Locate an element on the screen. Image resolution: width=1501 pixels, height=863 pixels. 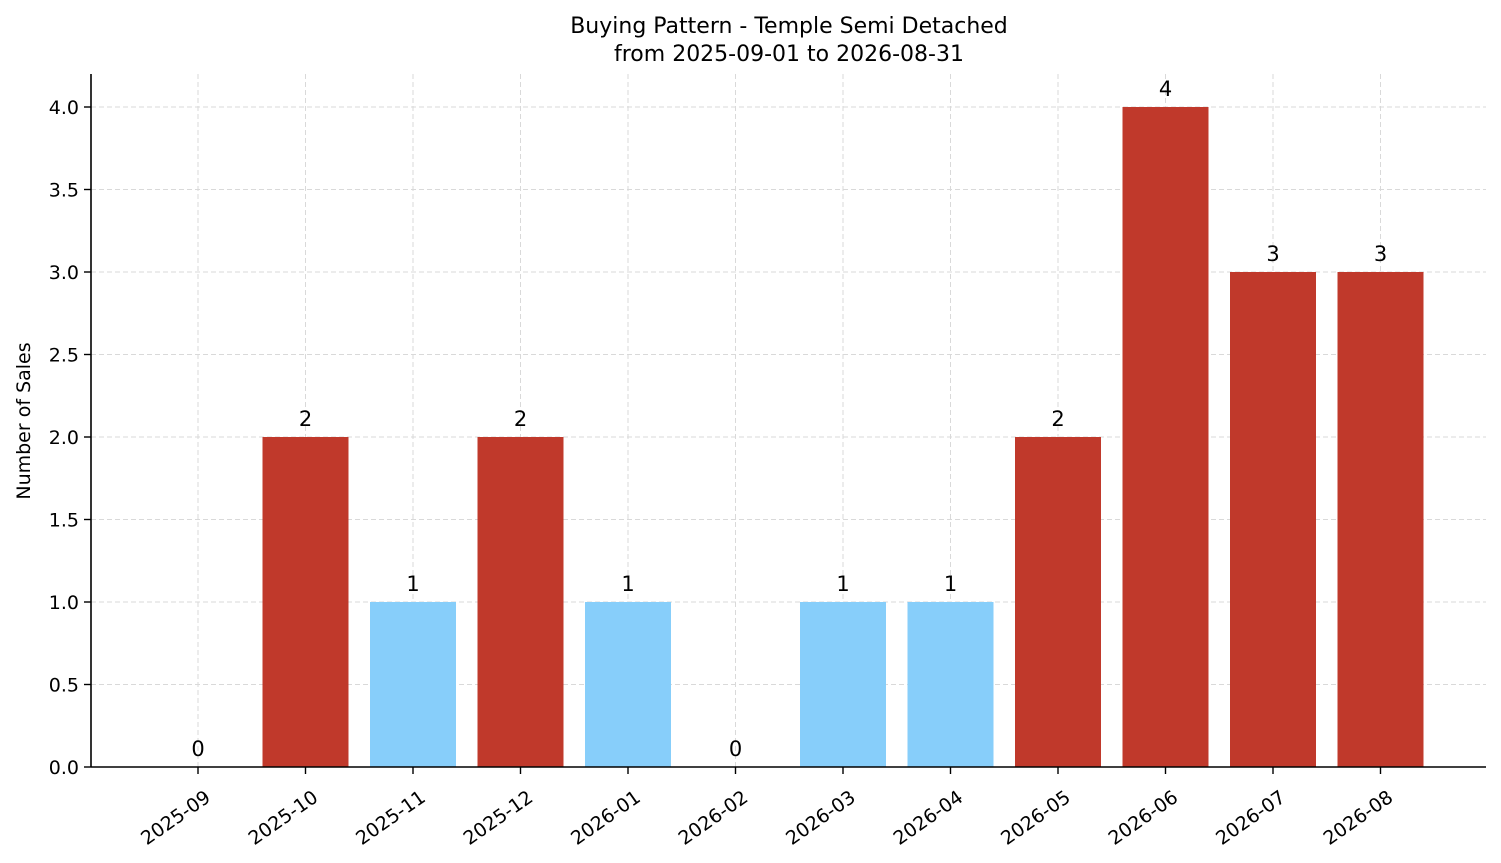
x-tick-label-2026-03: 2026-03 is located at coordinates (821, 818).